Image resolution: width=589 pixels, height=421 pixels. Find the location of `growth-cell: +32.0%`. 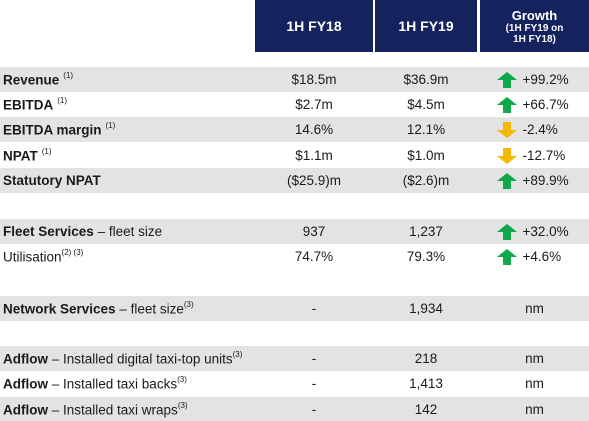

growth-cell: +32.0% is located at coordinates (534, 231).